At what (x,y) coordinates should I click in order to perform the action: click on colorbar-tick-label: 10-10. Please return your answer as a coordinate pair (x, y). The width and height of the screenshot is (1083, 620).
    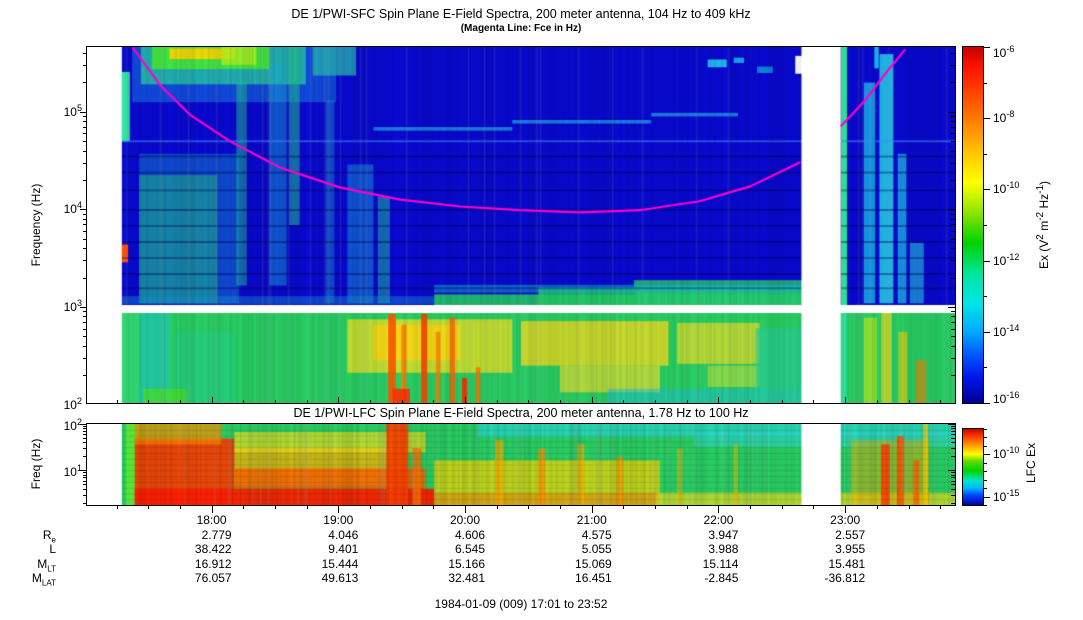
    Looking at the image, I should click on (1006, 188).